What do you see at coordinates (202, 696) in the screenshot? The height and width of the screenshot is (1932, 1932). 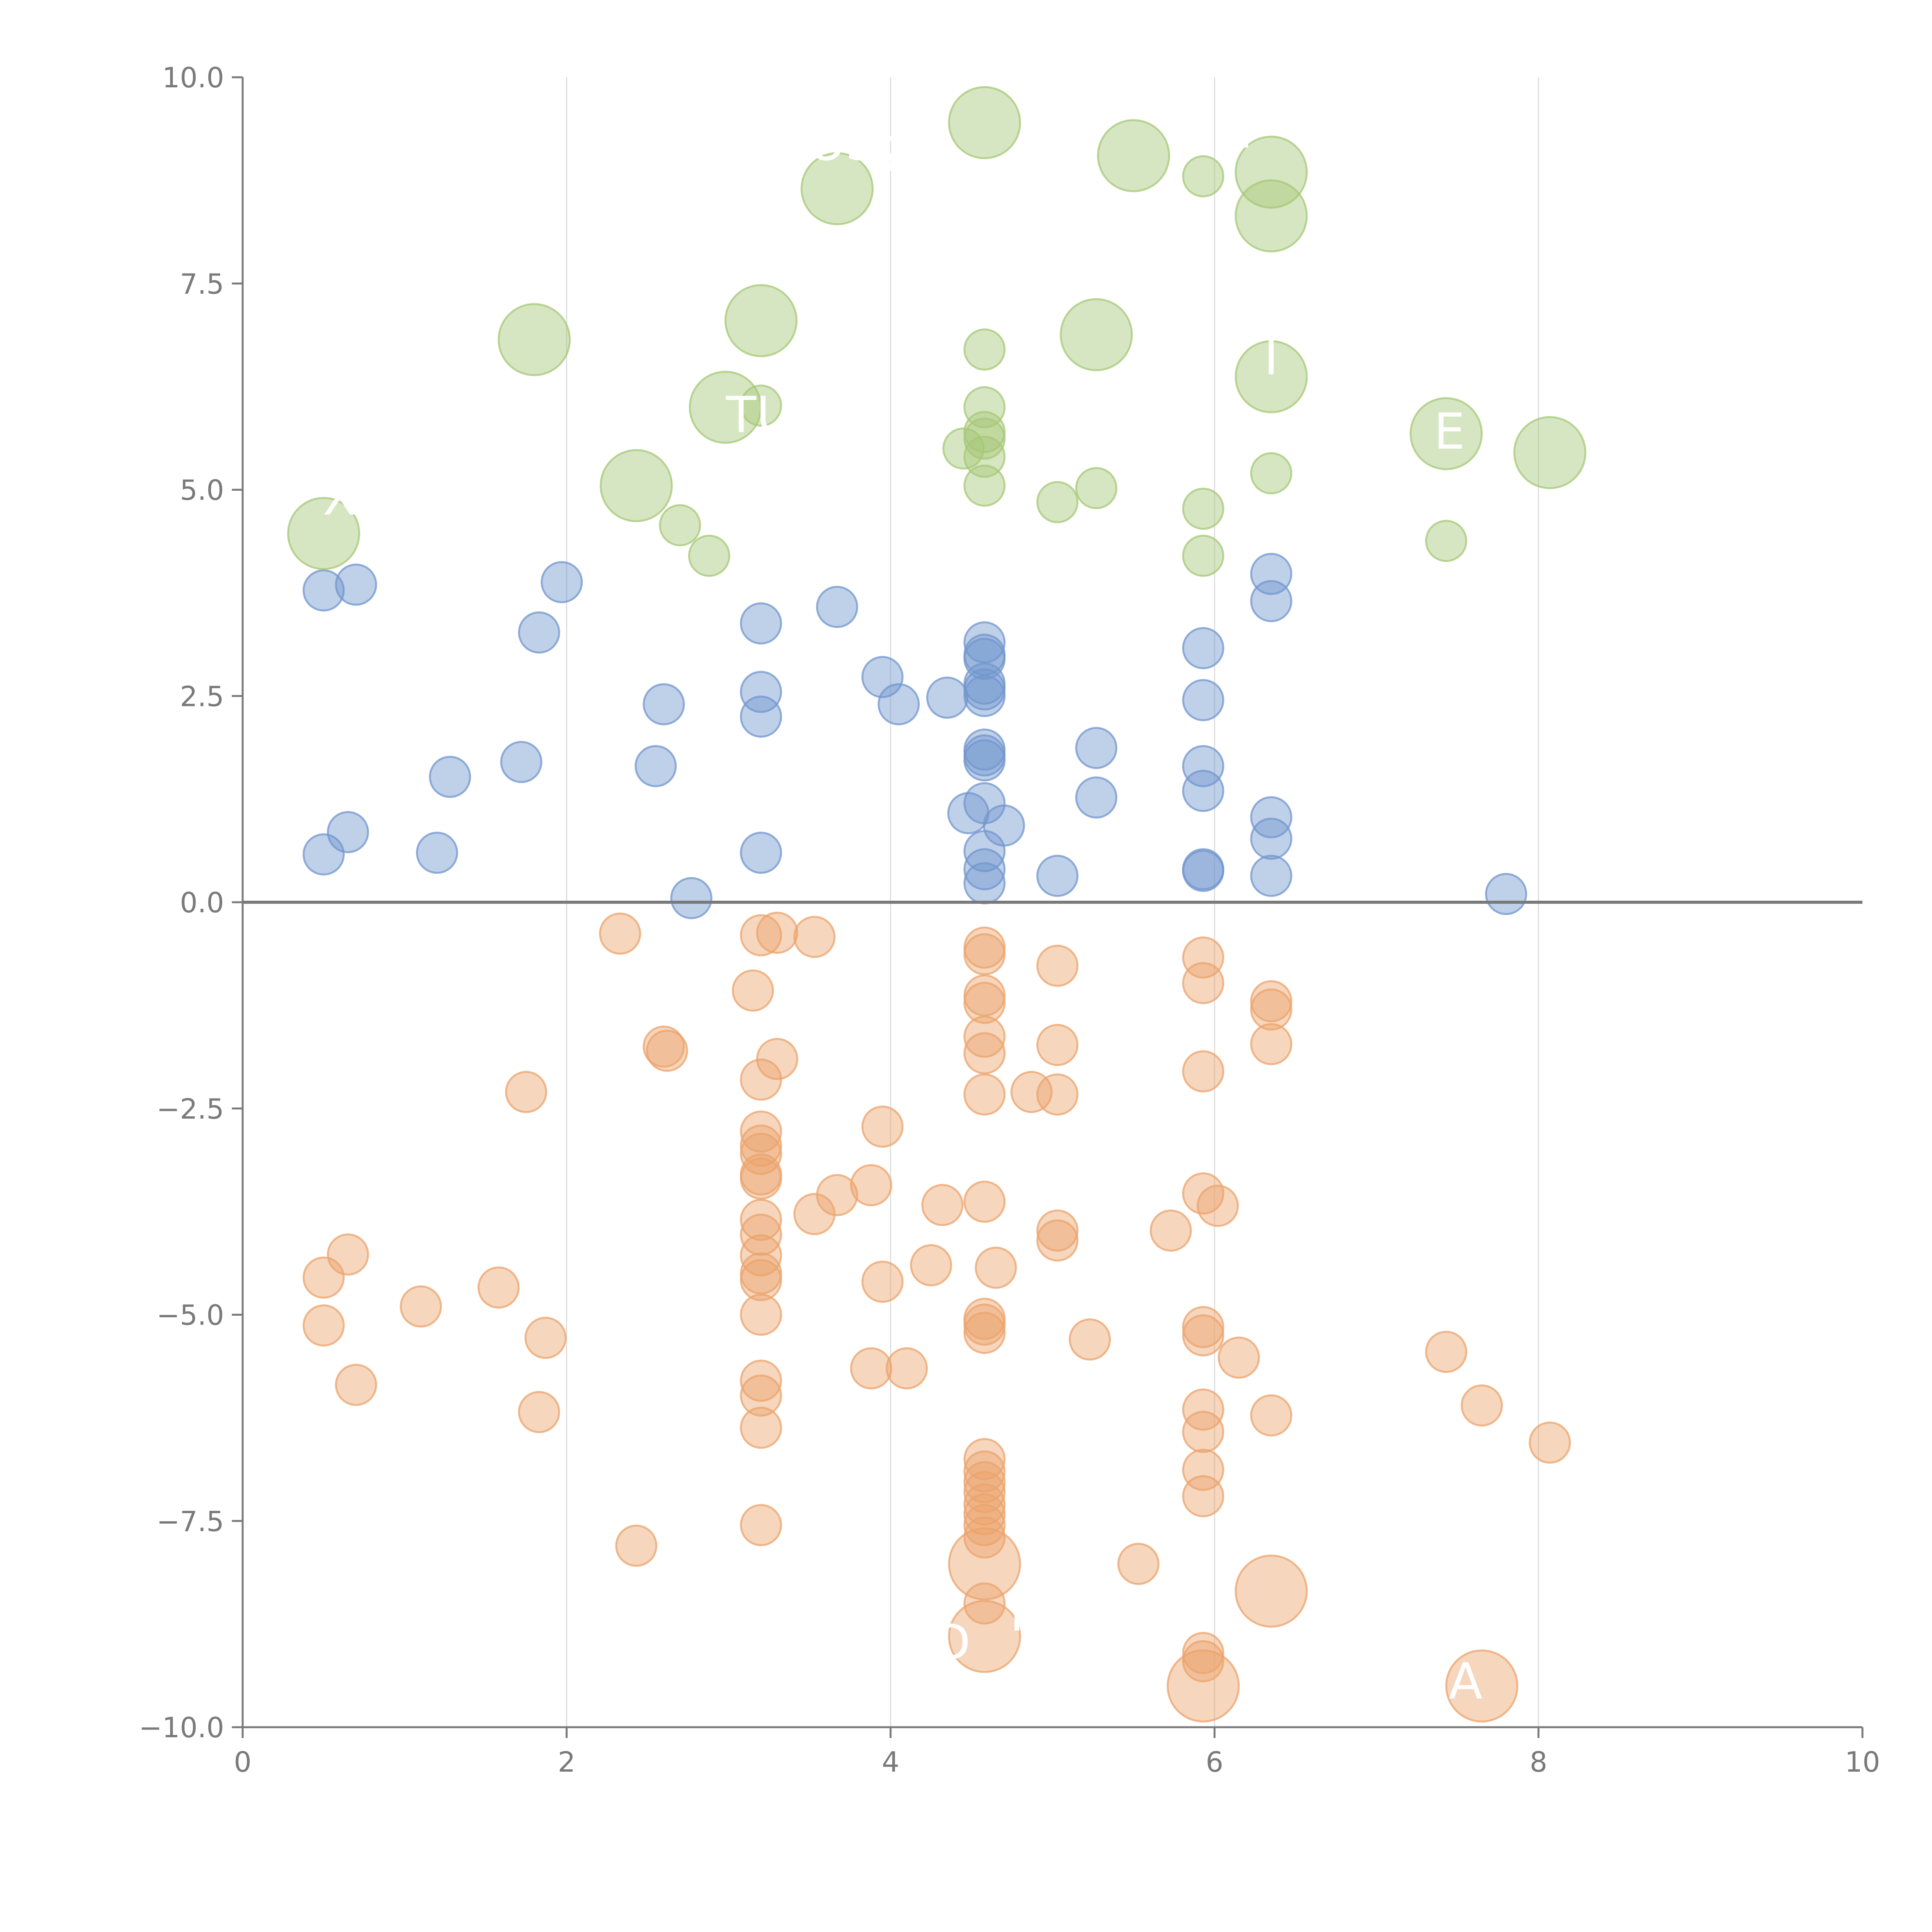 I see `y-tick-label: 2.5` at bounding box center [202, 696].